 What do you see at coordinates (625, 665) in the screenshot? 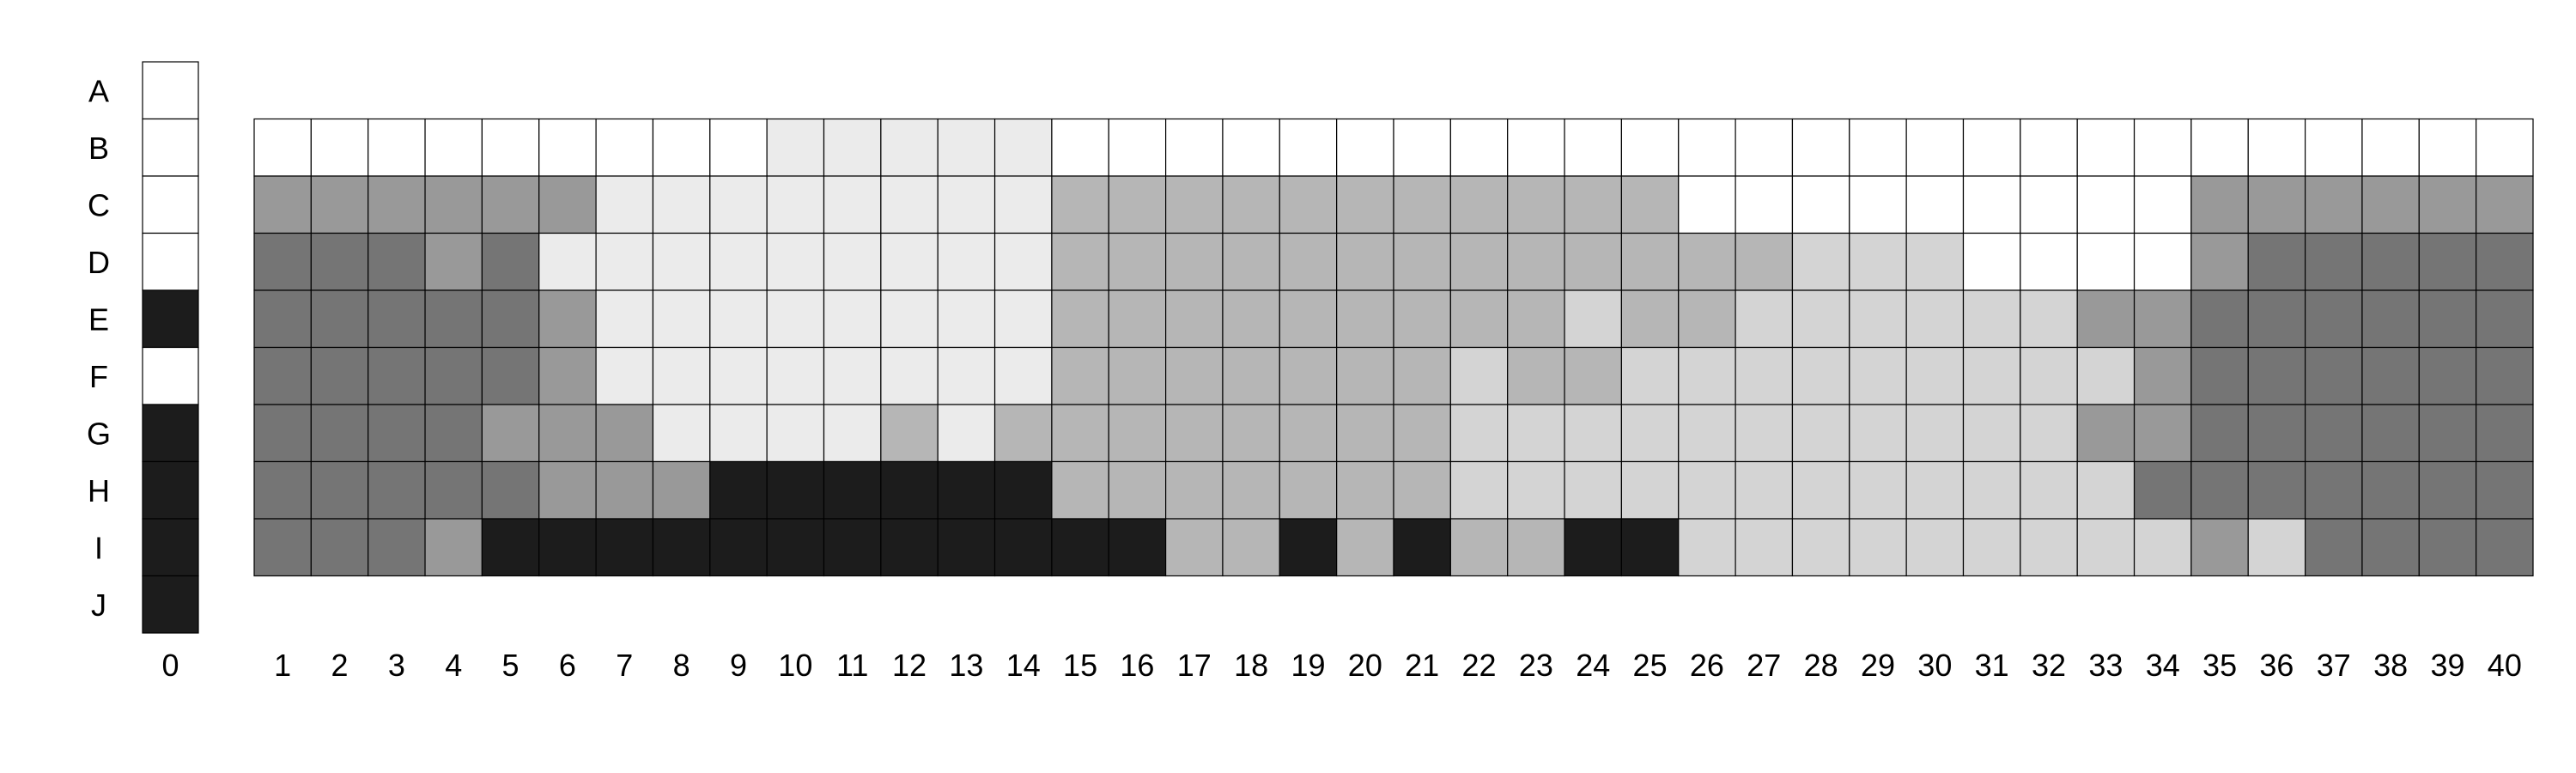
I see `column-label-7: 7` at bounding box center [625, 665].